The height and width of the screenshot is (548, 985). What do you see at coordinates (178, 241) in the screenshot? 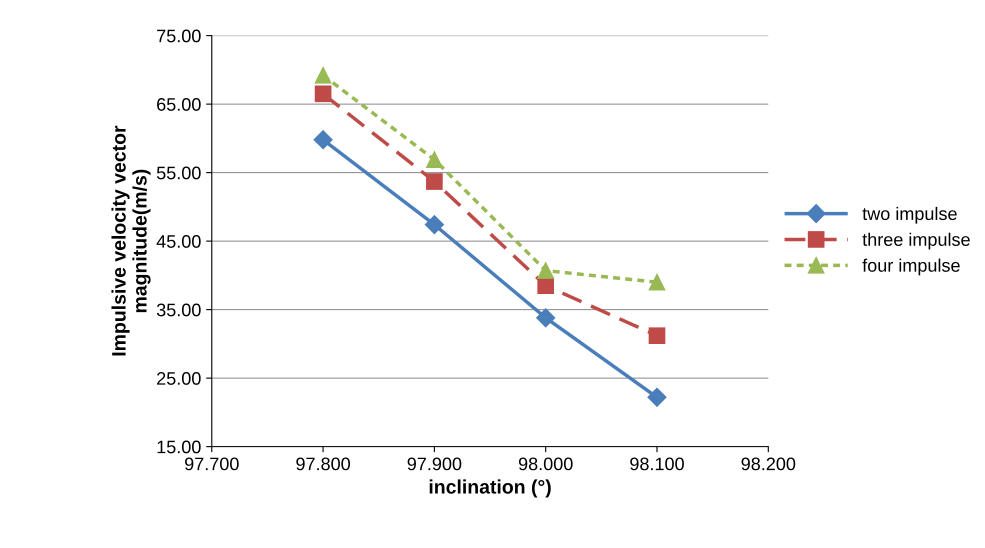
I see `y-tick-label: 45.00` at bounding box center [178, 241].